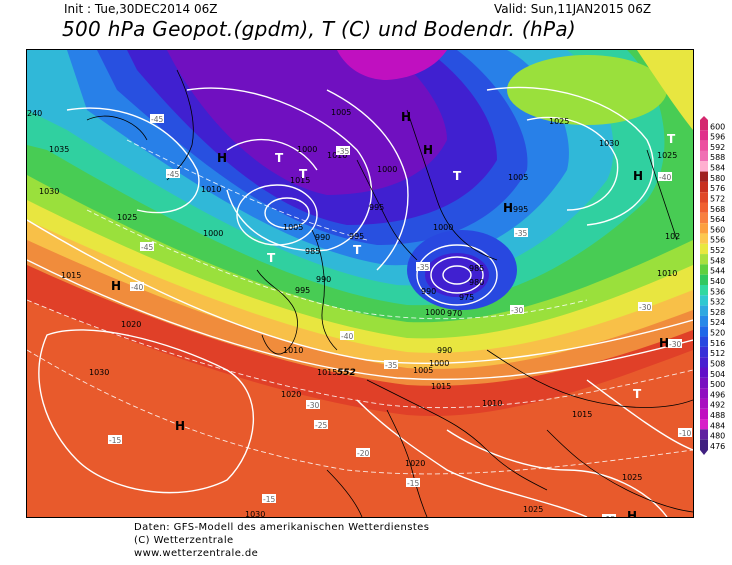 The height and width of the screenshot is (565, 732). I want to click on legend-label: 568, so click(717, 209).